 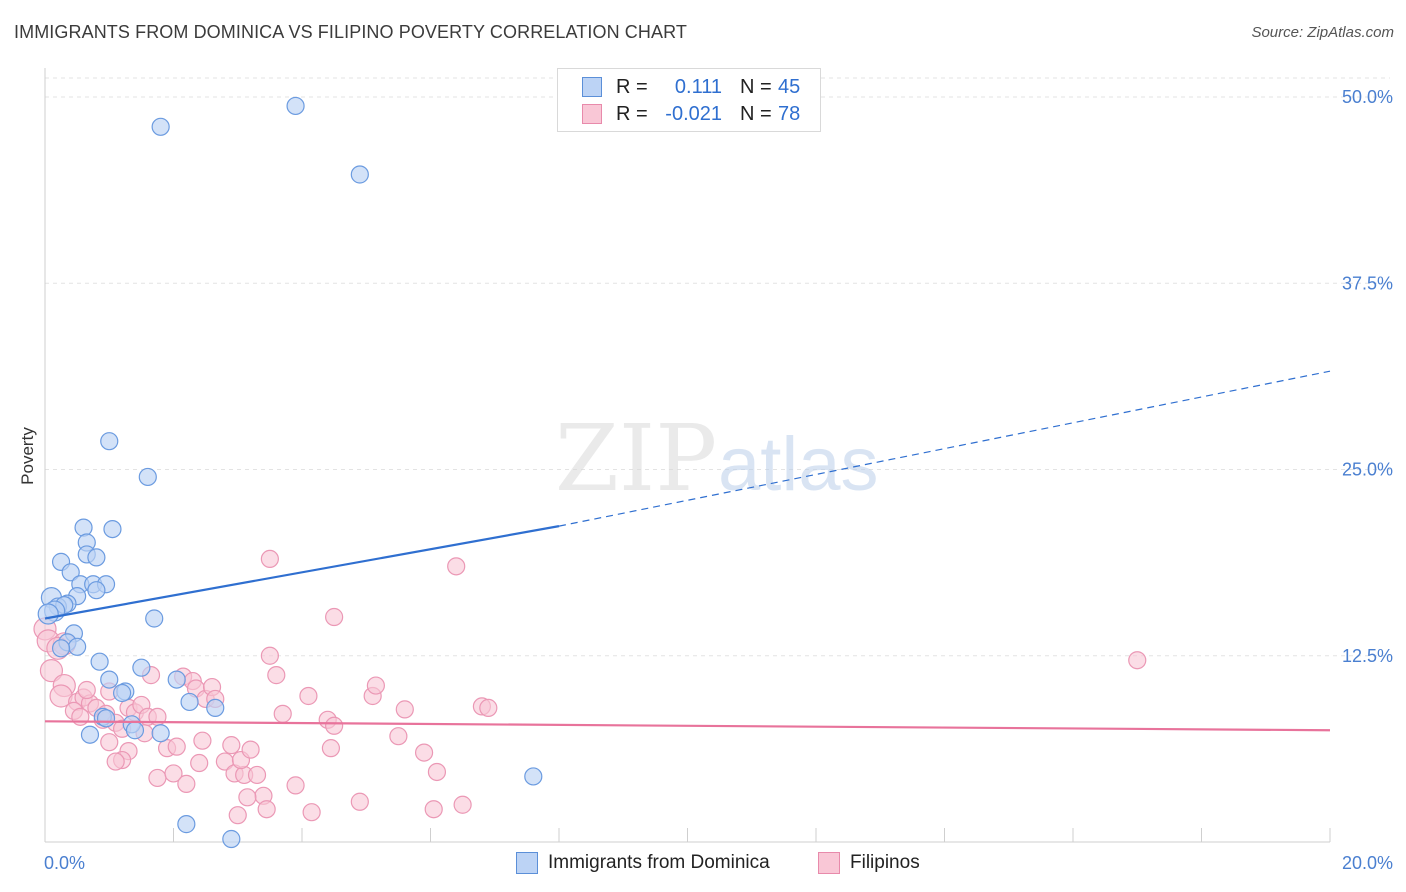 What do you see at coordinates (687, 726) in the screenshot?
I see `trend-line-filipinos` at bounding box center [687, 726].